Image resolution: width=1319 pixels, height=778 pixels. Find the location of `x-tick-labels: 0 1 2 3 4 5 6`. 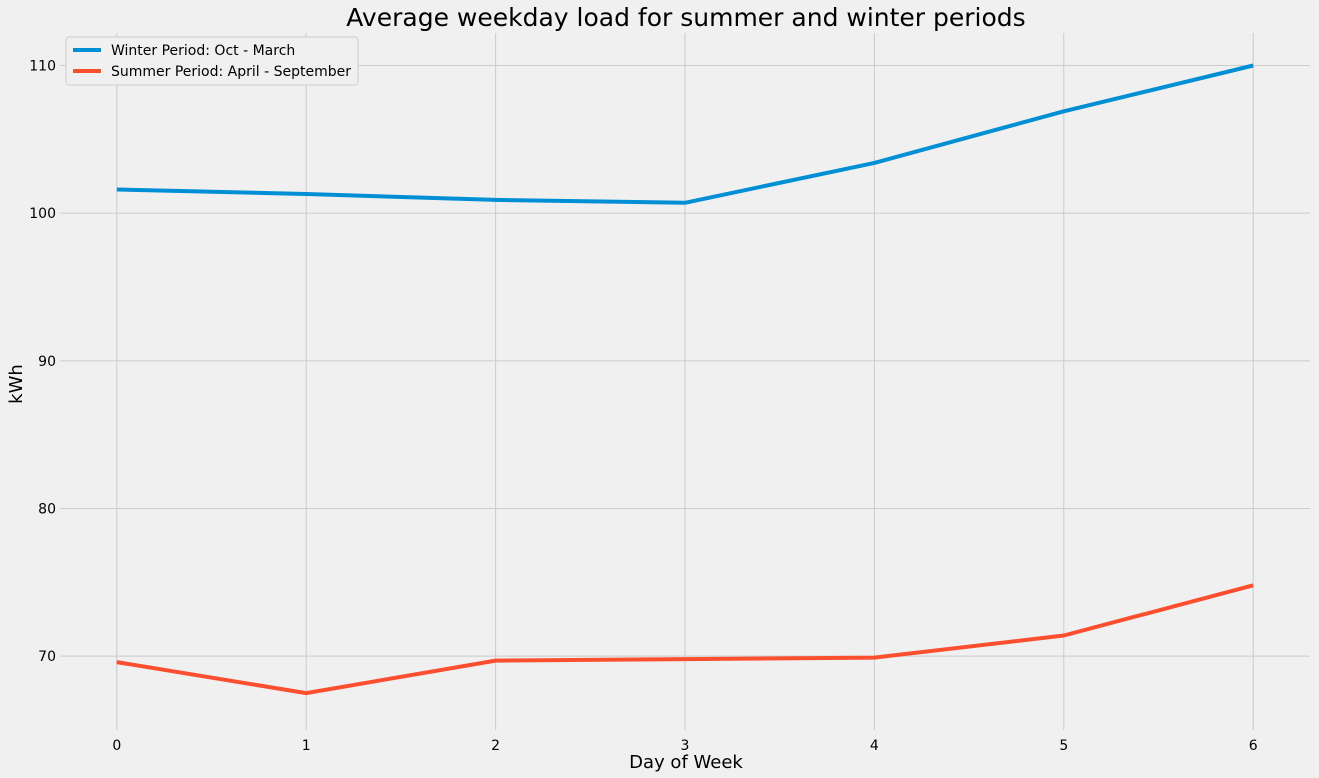

x-tick-labels: 0 1 2 3 4 5 6 is located at coordinates (684, 746).